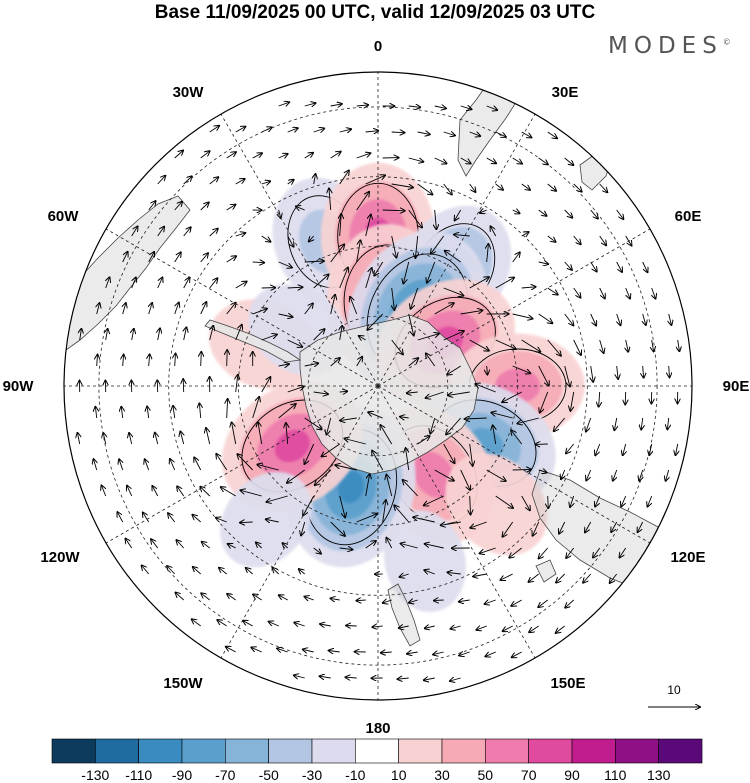 The height and width of the screenshot is (783, 750). Describe the element at coordinates (736, 386) in the screenshot. I see `lon-label-90e: 90E` at that location.